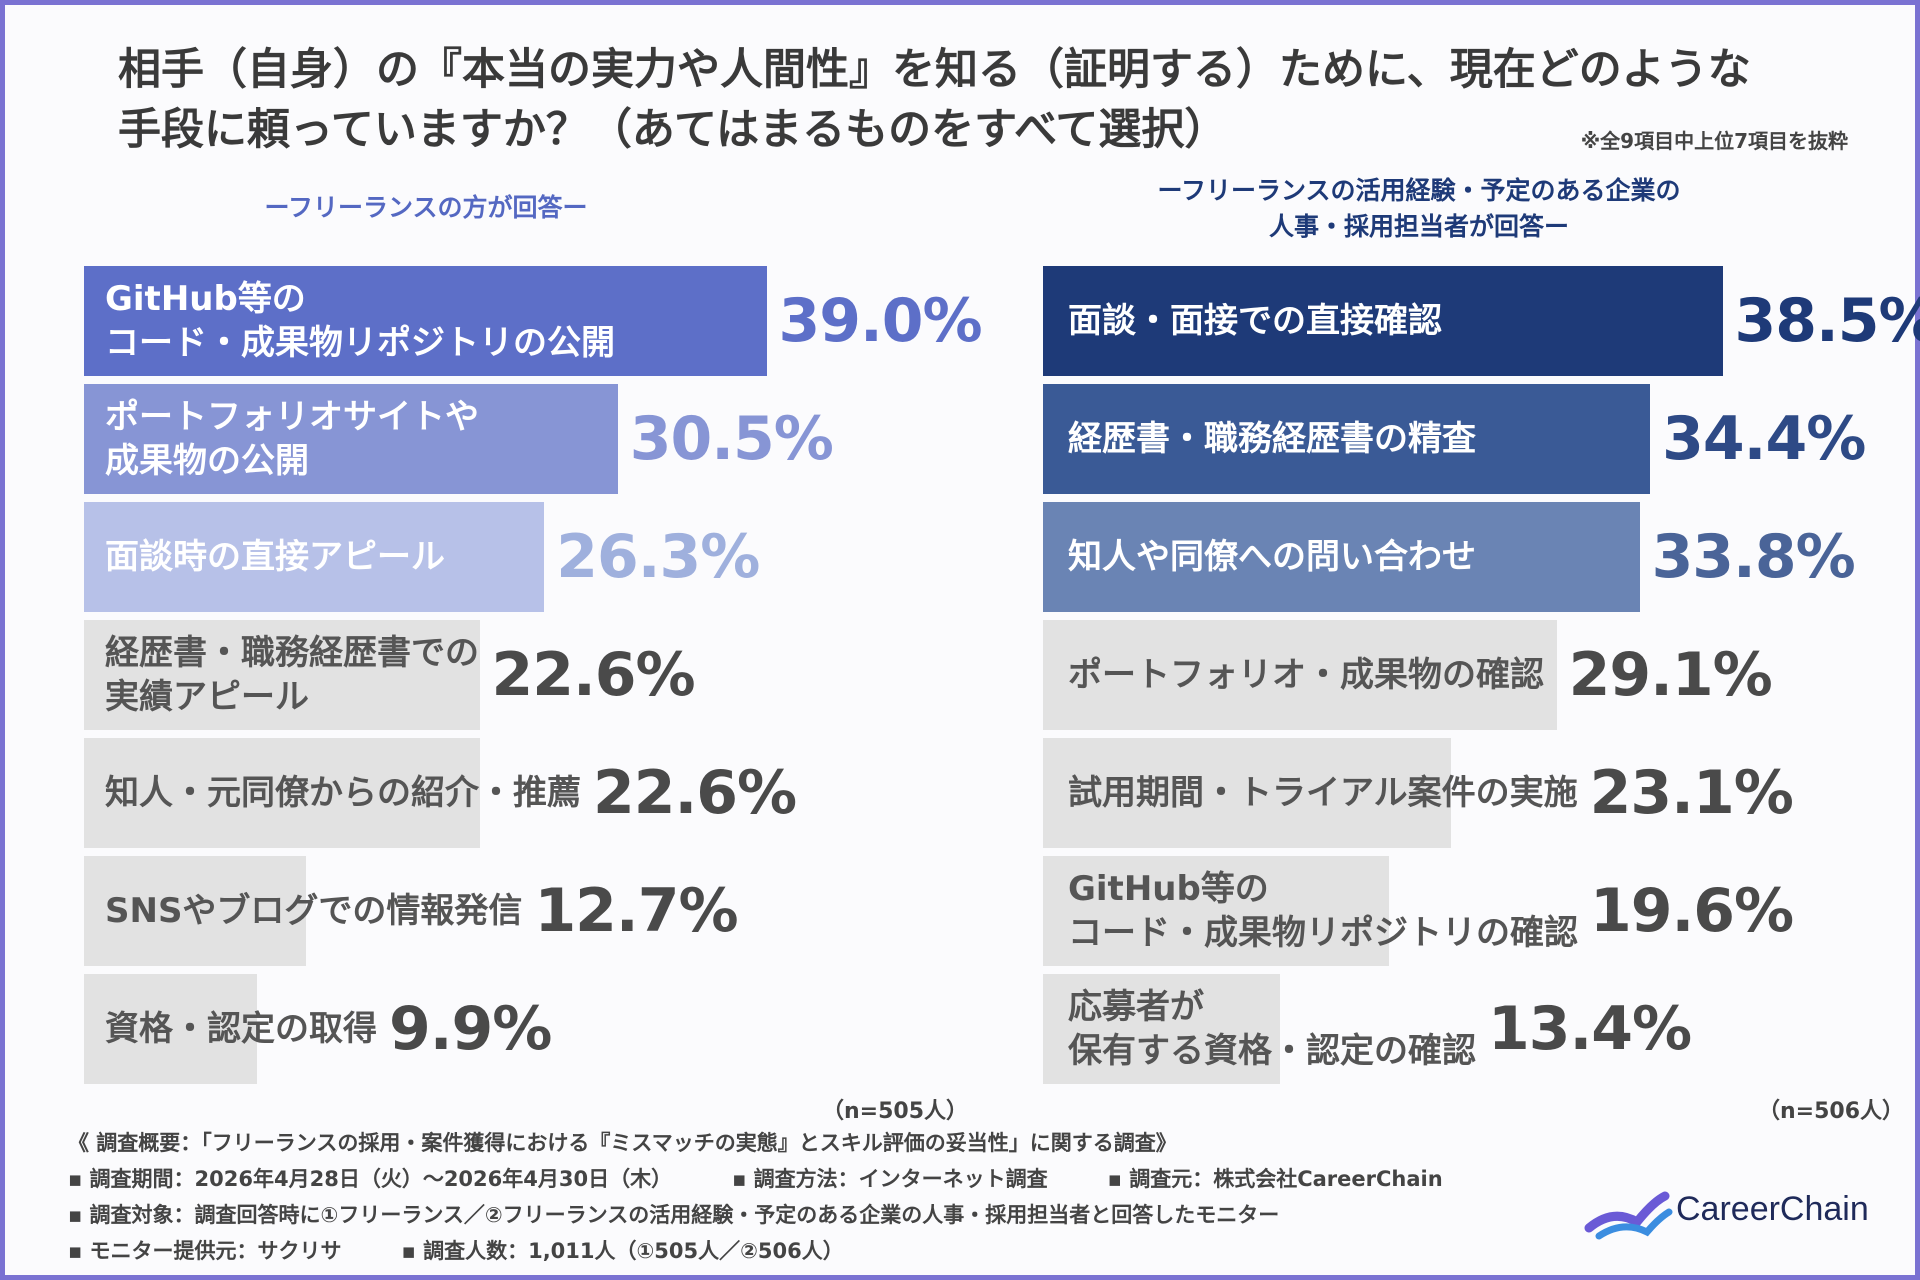  What do you see at coordinates (1628, 1215) in the screenshot?
I see `careerchain-logo-icon` at bounding box center [1628, 1215].